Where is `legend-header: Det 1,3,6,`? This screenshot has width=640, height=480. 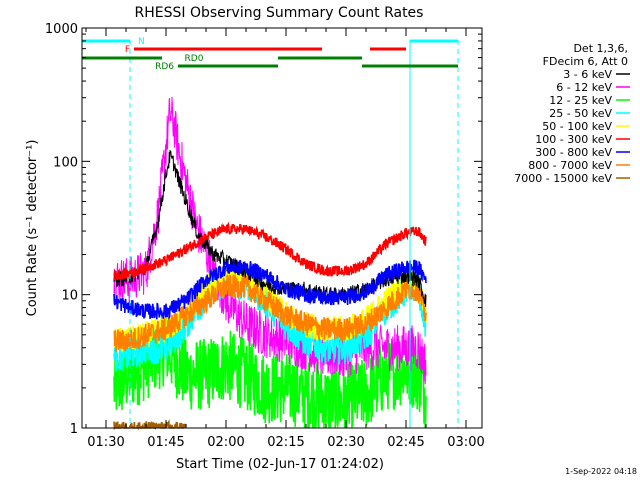
legend-header: Det 1,3,6, is located at coordinates (600, 48).